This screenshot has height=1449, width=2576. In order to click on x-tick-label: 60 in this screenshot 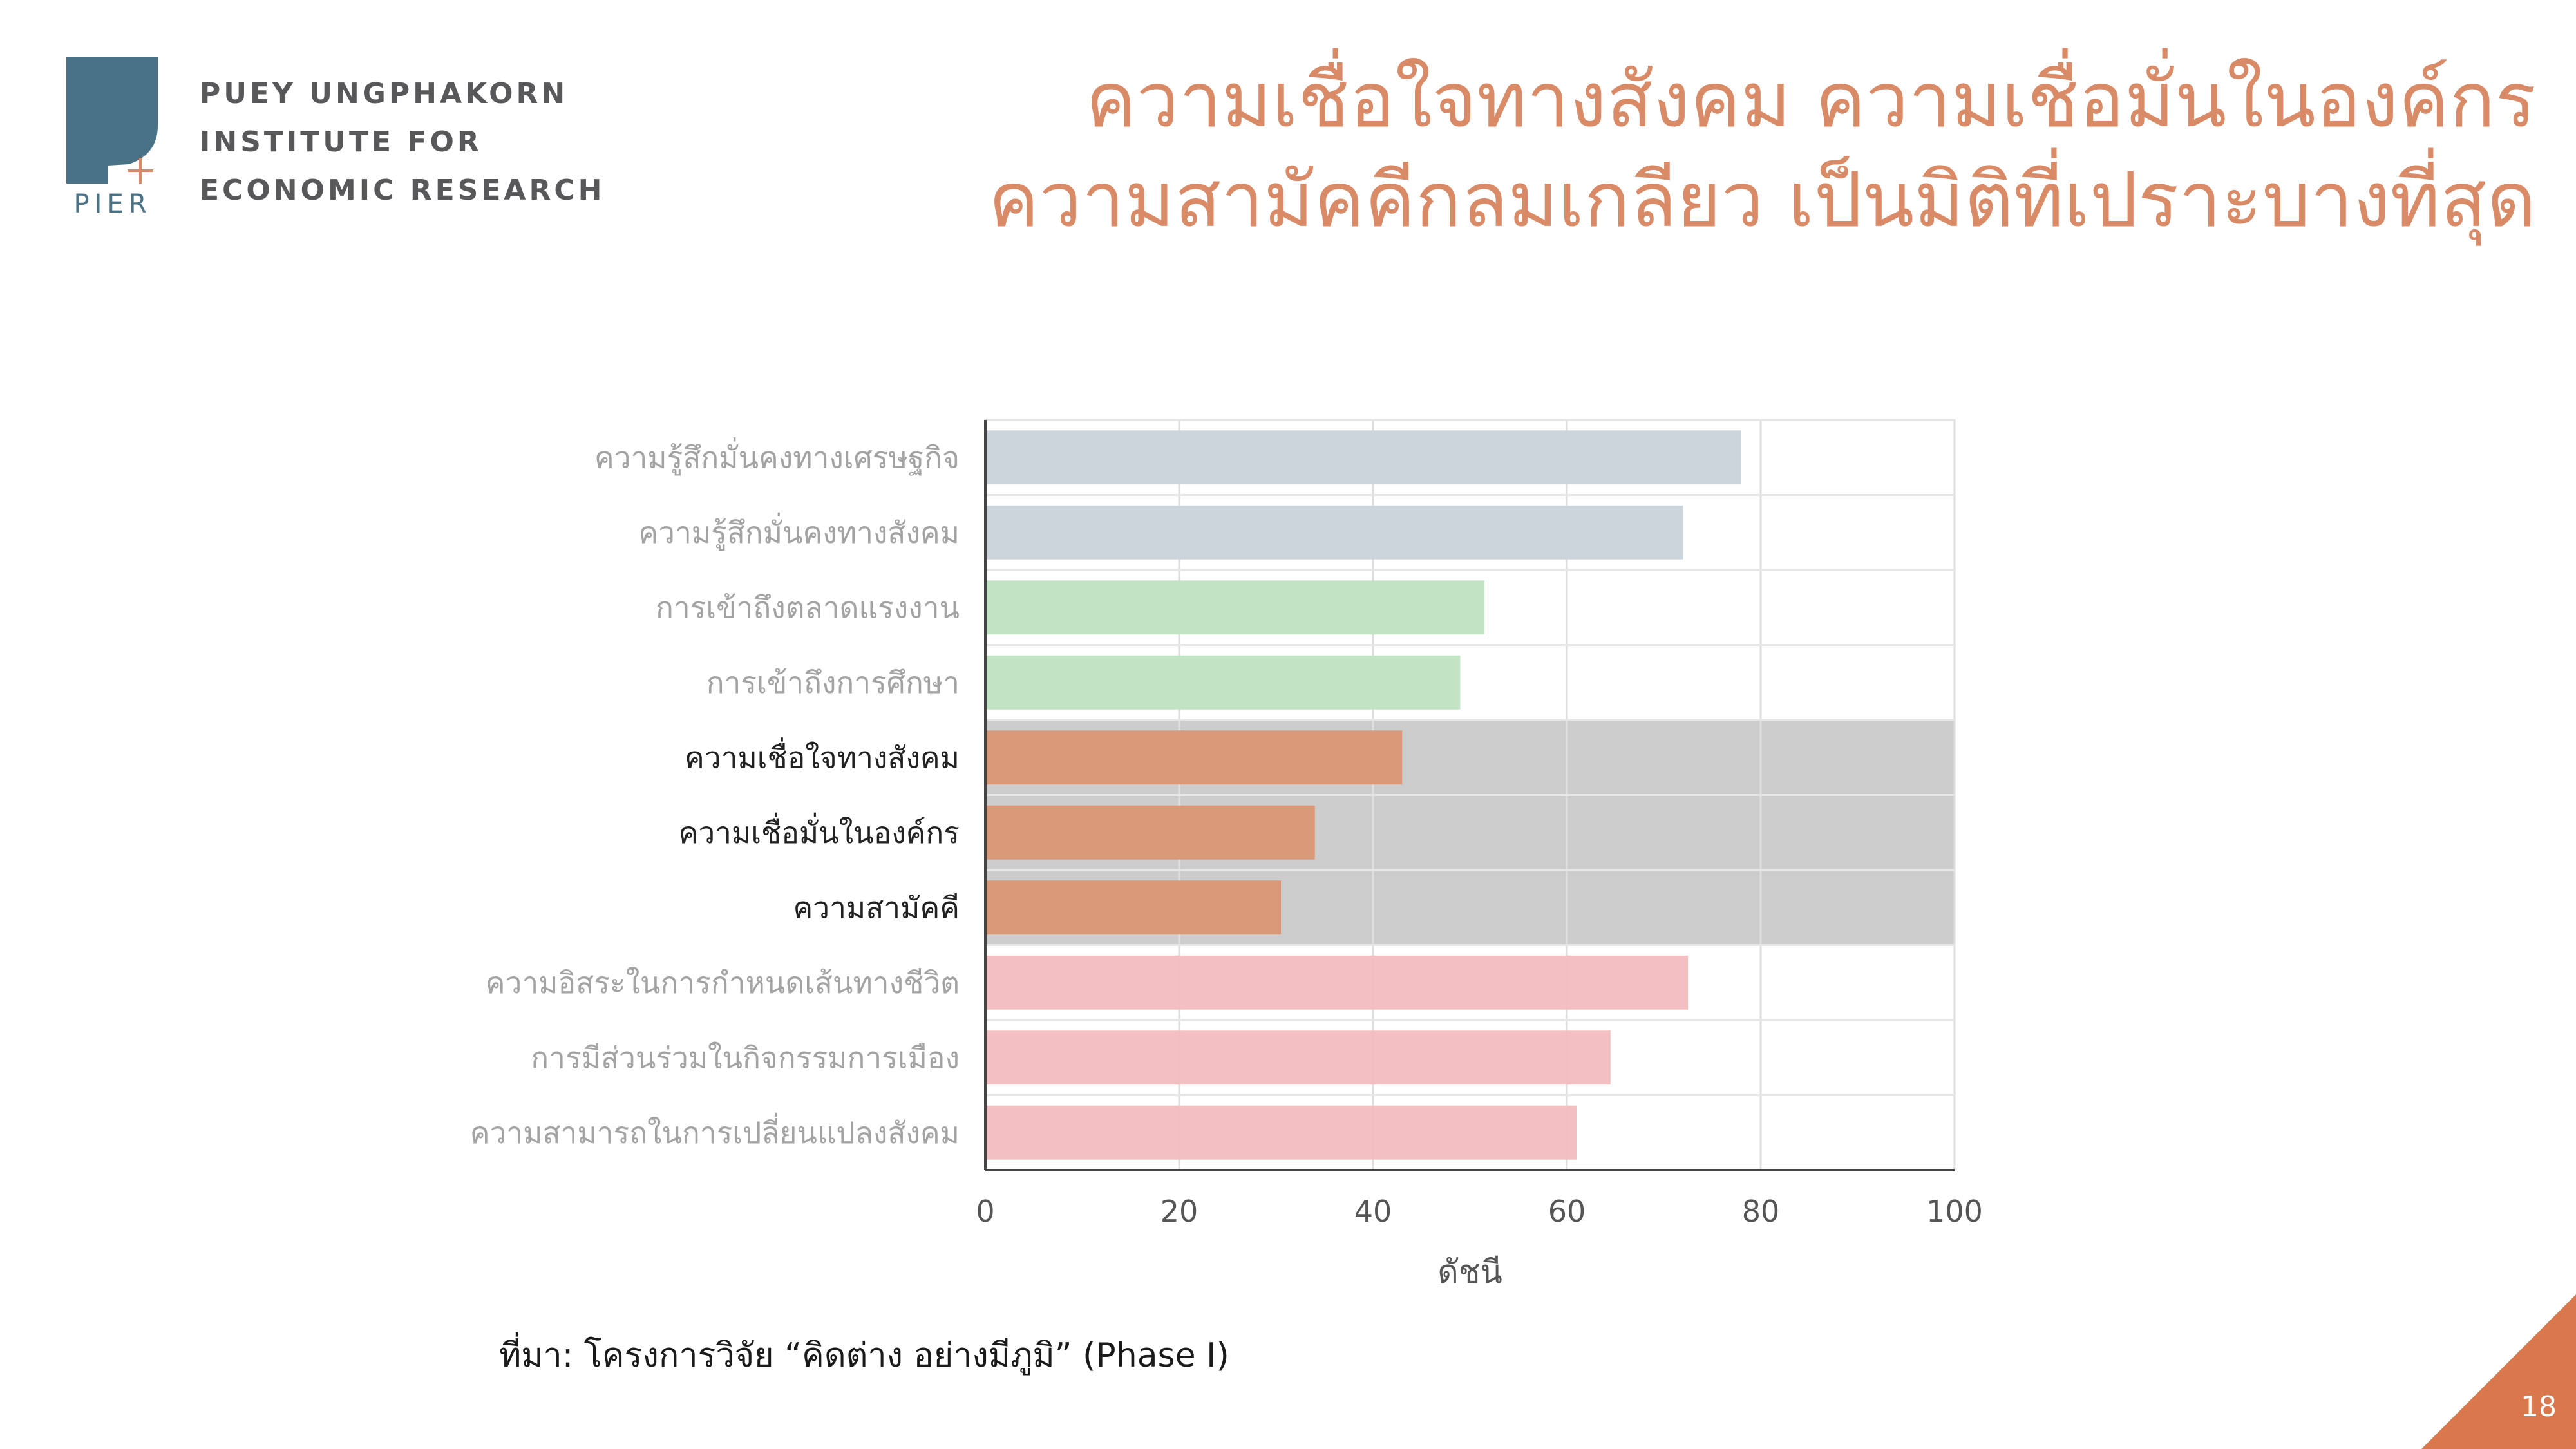, I will do `click(1567, 1211)`.